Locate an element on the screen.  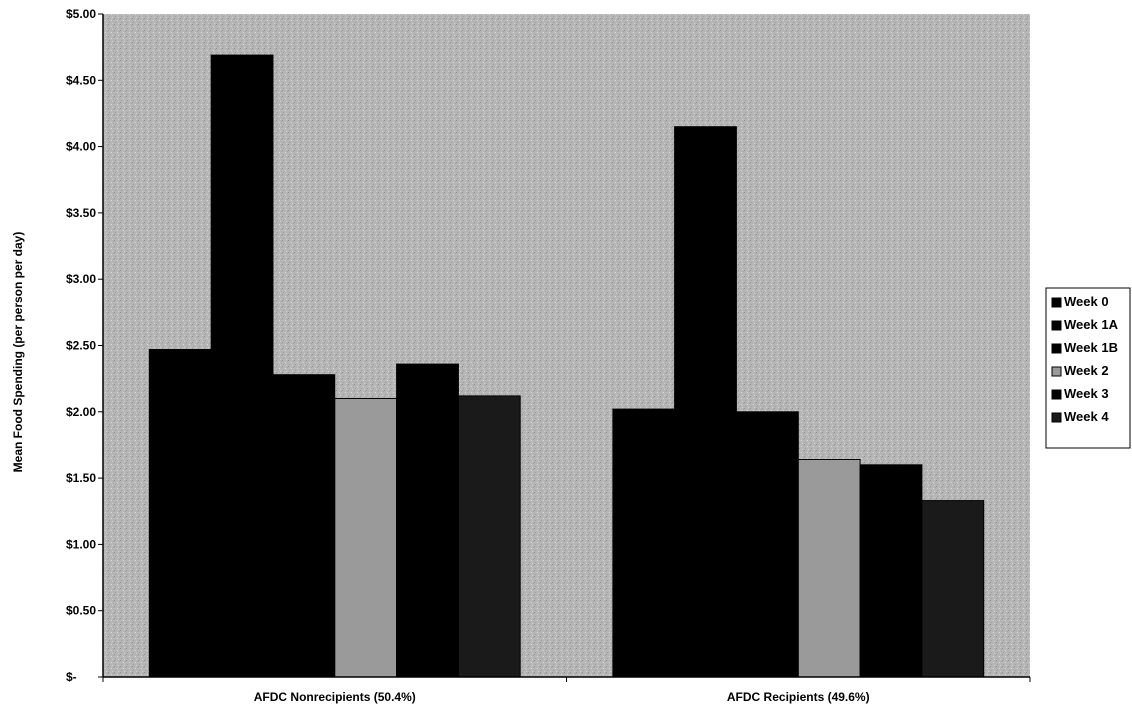
y-tick-label: $2.00 is located at coordinates (81, 412).